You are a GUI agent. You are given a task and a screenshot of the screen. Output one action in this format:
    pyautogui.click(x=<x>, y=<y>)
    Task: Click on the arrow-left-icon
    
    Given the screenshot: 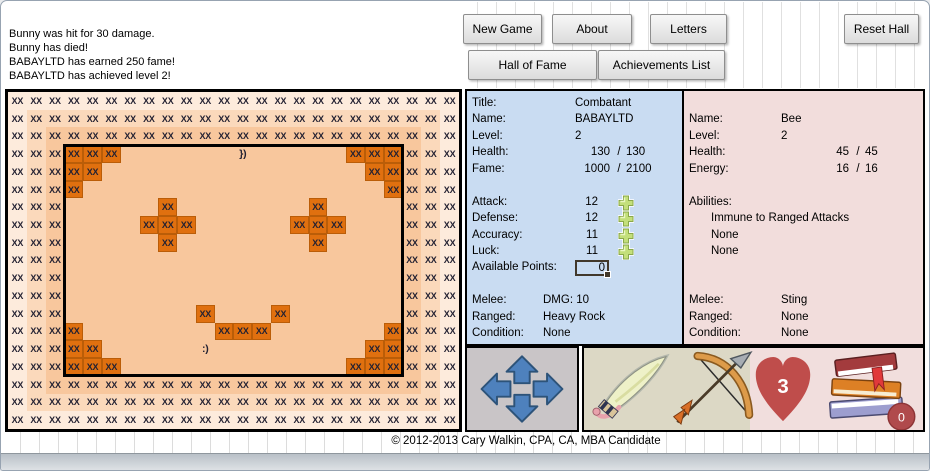 What is the action you would take?
    pyautogui.click(x=496, y=389)
    